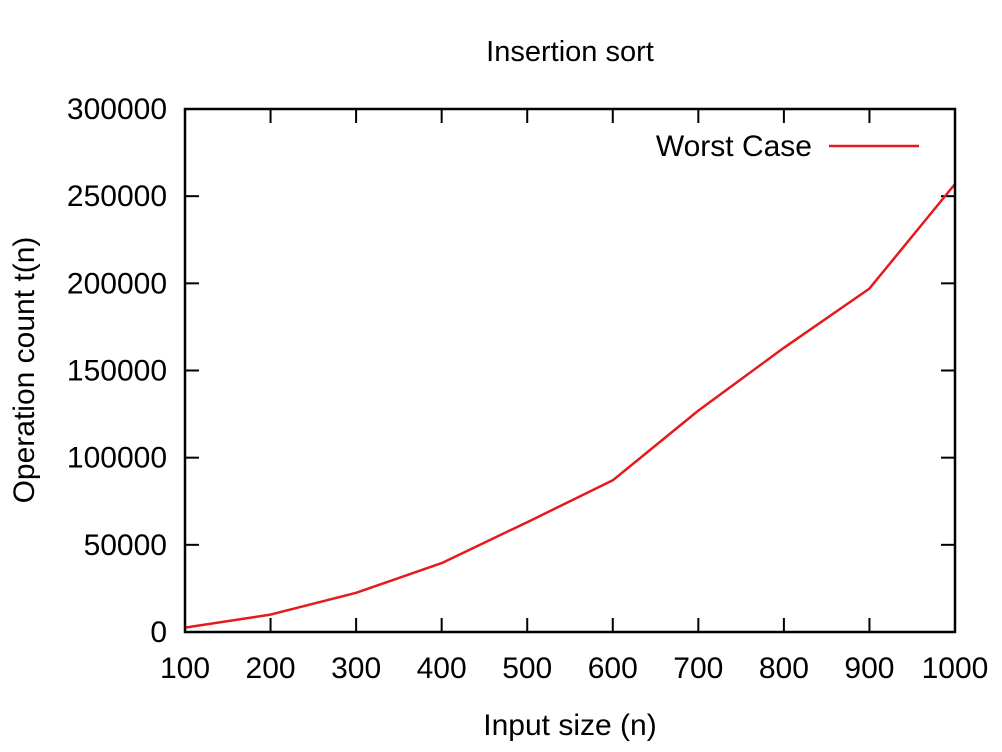 The height and width of the screenshot is (752, 1002). Describe the element at coordinates (527, 668) in the screenshot. I see `x-tick-label: 500` at that location.